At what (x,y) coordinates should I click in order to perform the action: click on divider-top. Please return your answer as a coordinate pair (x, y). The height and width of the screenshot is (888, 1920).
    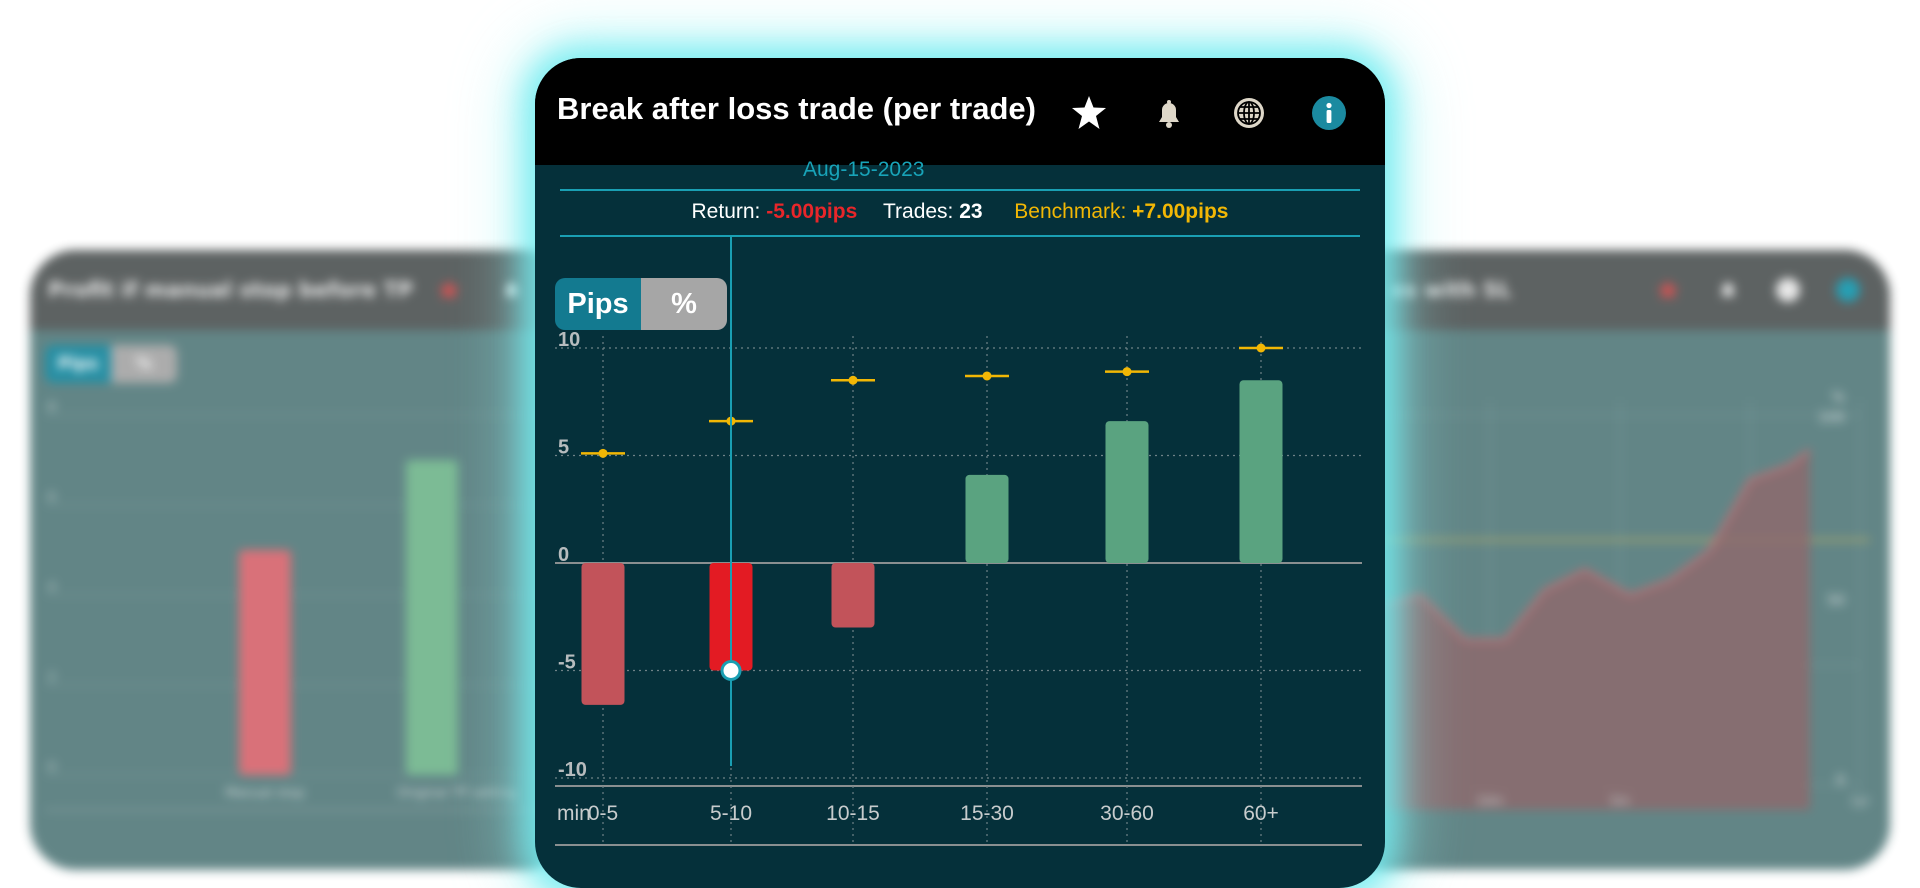
    Looking at the image, I should click on (960, 190).